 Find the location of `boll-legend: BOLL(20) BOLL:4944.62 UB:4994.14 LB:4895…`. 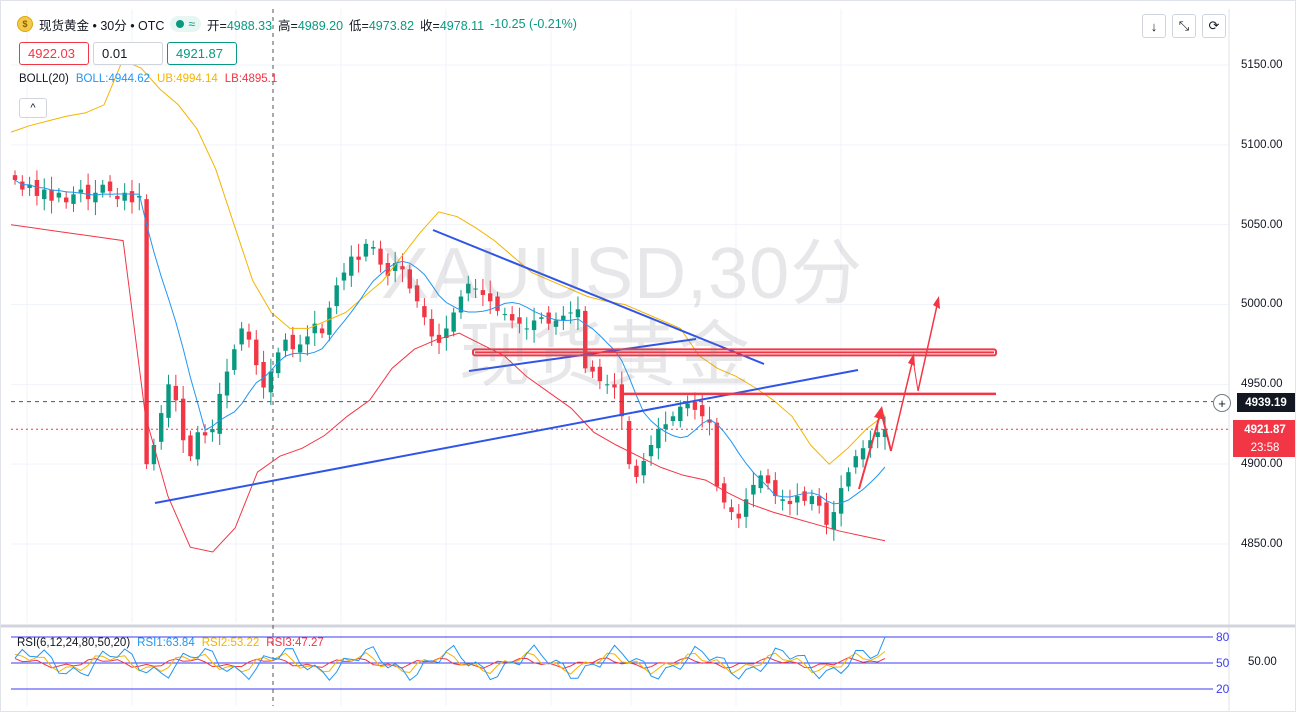

boll-legend: BOLL(20) BOLL:4944.62 UB:4994.14 LB:4895… is located at coordinates (148, 79).